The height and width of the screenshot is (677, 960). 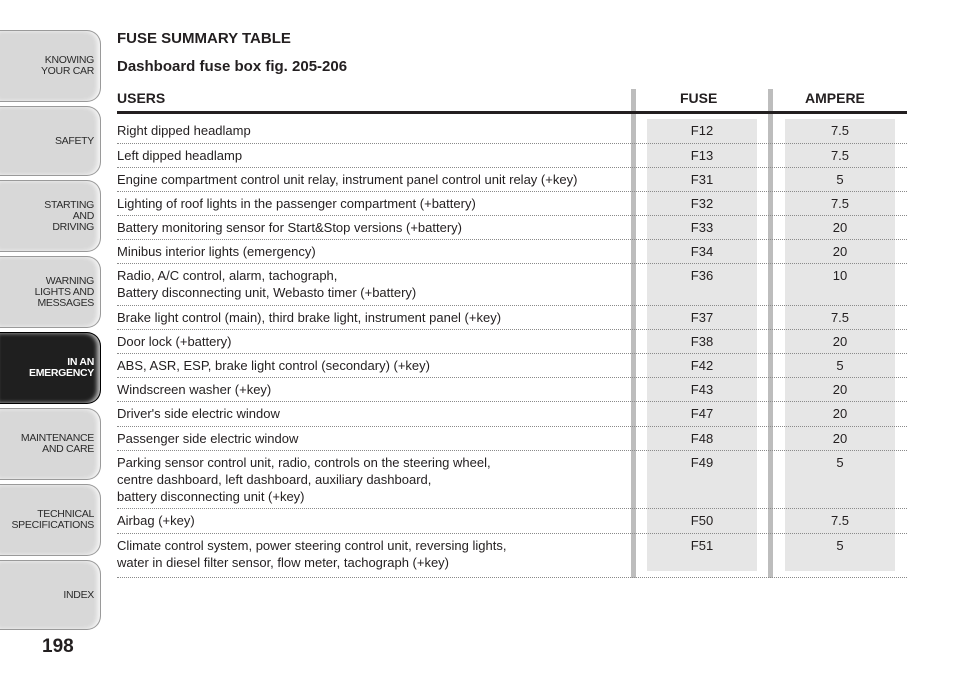 I want to click on fuse-cell: F31, so click(x=702, y=179).